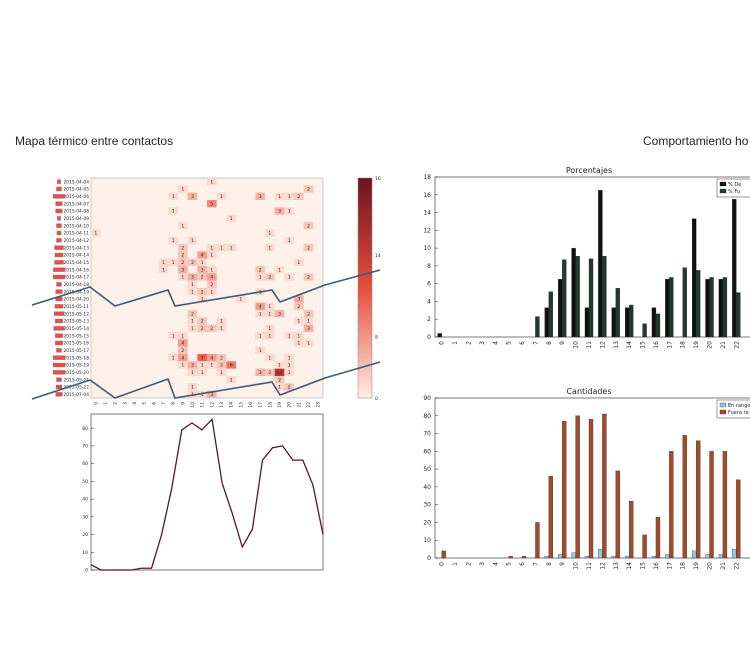 The height and width of the screenshot is (650, 750). What do you see at coordinates (562, 343) in the screenshot?
I see `pct-chart-x-tick-label: 9` at bounding box center [562, 343].